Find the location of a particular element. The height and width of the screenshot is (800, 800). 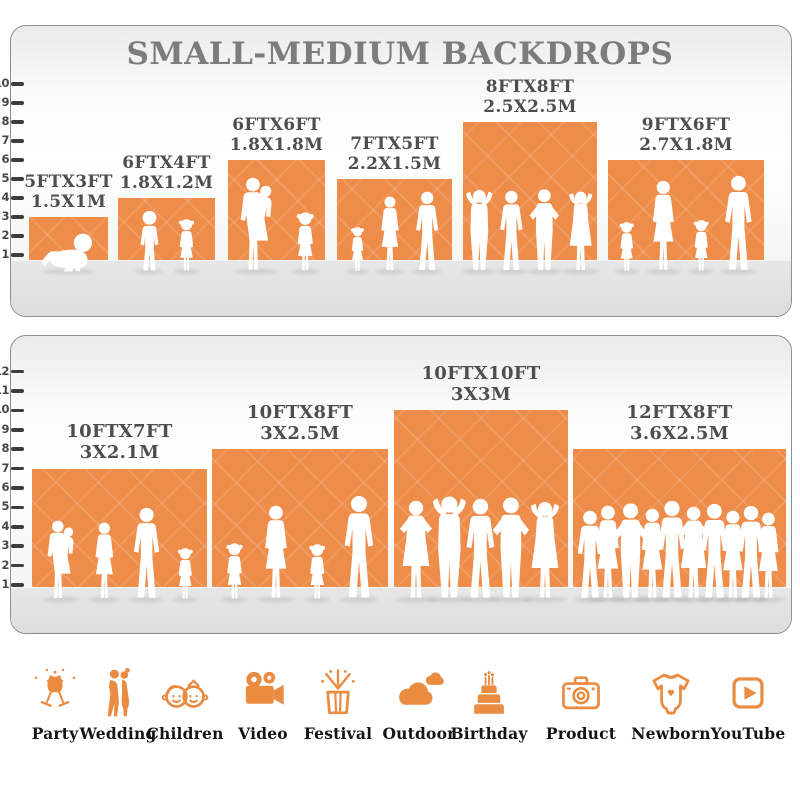

party-glasses-icon-svg is located at coordinates (55, 687).